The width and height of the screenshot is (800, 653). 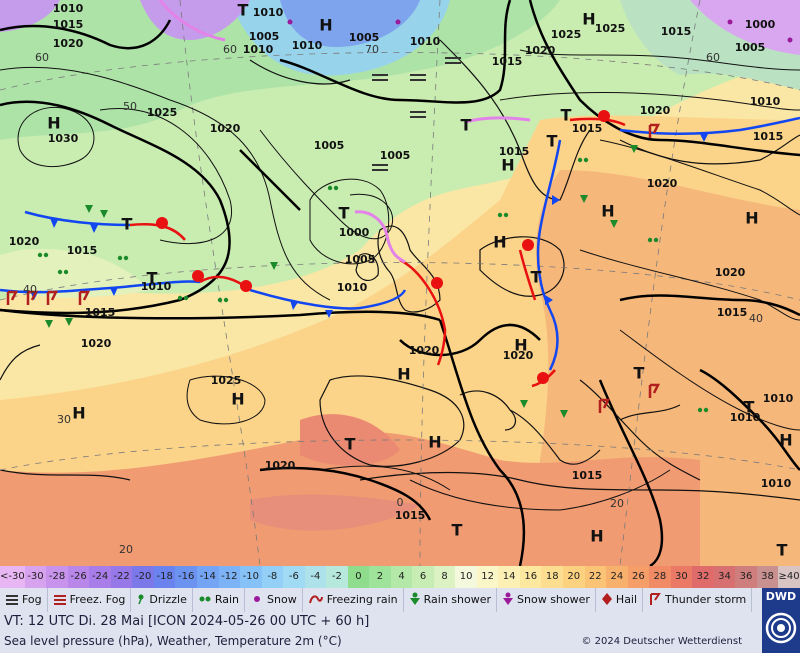 What do you see at coordinates (78, 577) in the screenshot?
I see `scale-cell: -26` at bounding box center [78, 577].